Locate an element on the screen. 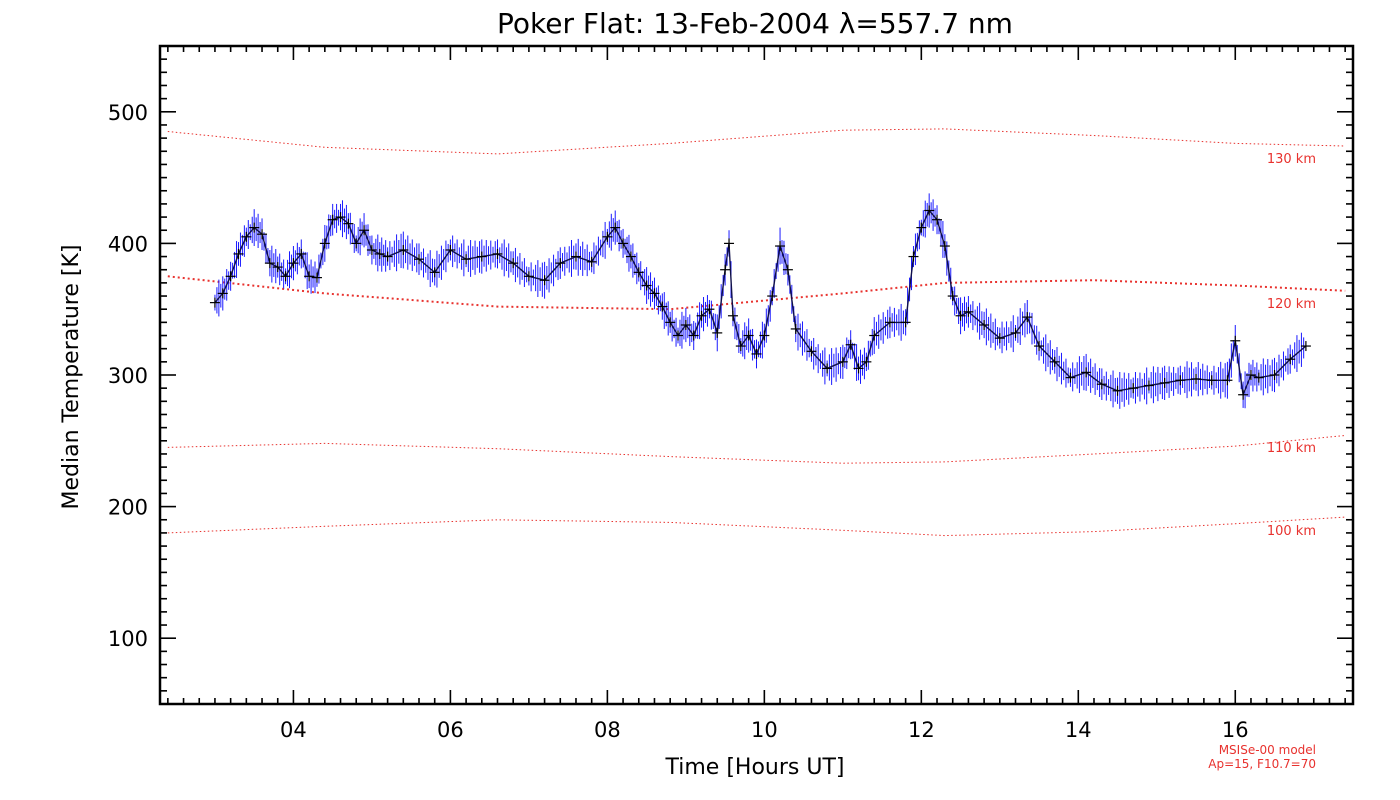  x-tick-label: 10 is located at coordinates (764, 730).